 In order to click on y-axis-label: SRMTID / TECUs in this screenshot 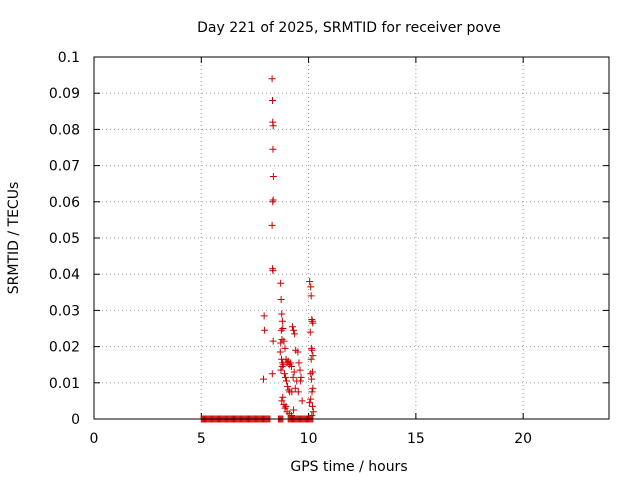, I will do `click(14, 238)`.